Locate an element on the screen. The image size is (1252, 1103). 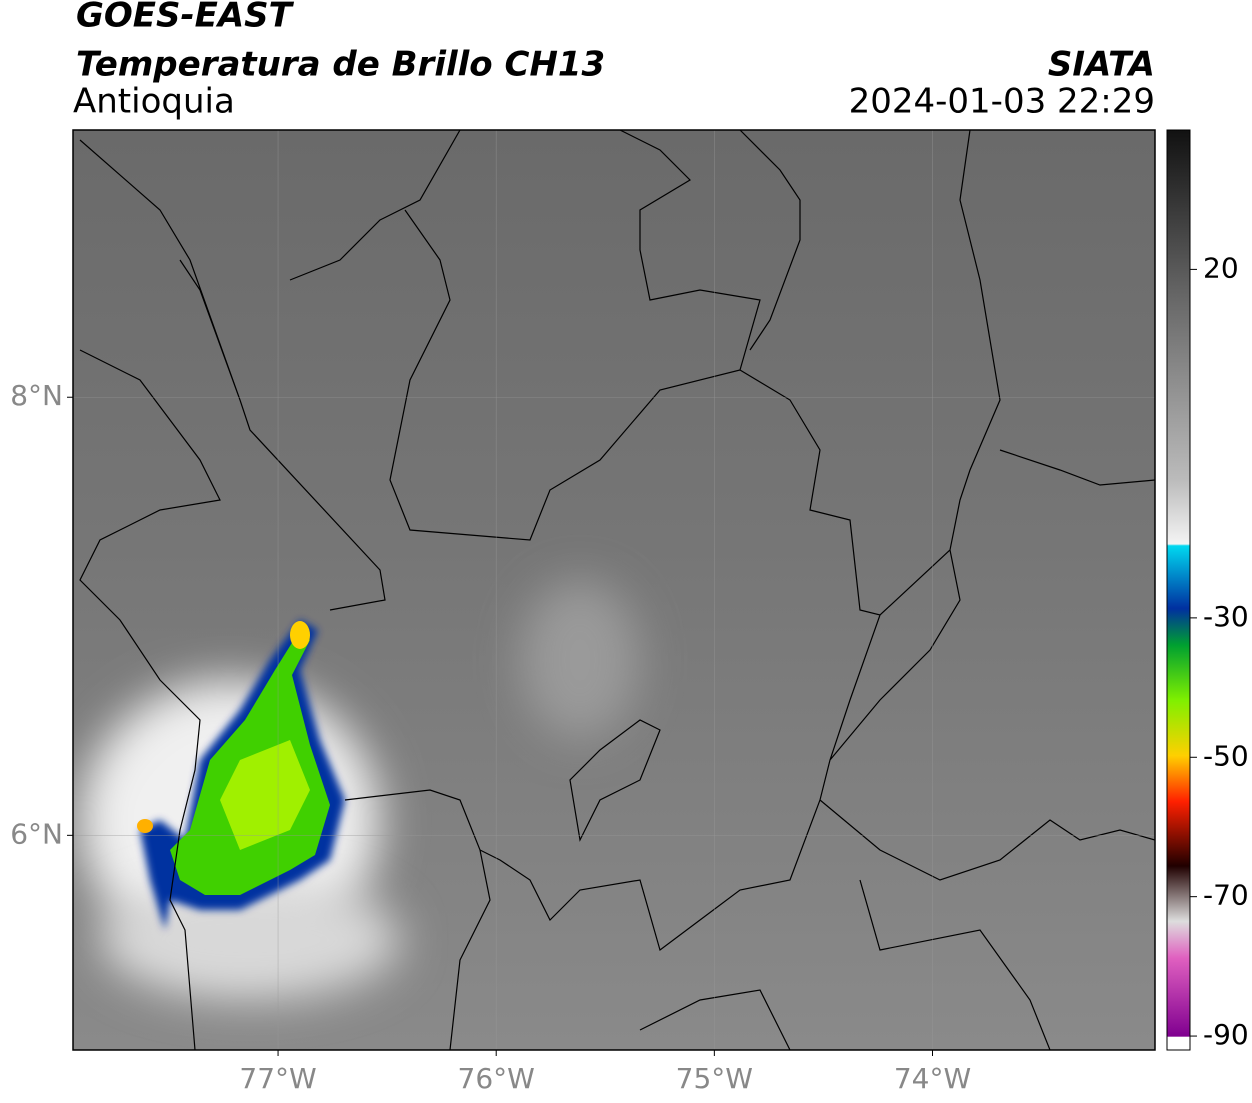
datetime: 2024-01-03 22:29 is located at coordinates (1002, 102).